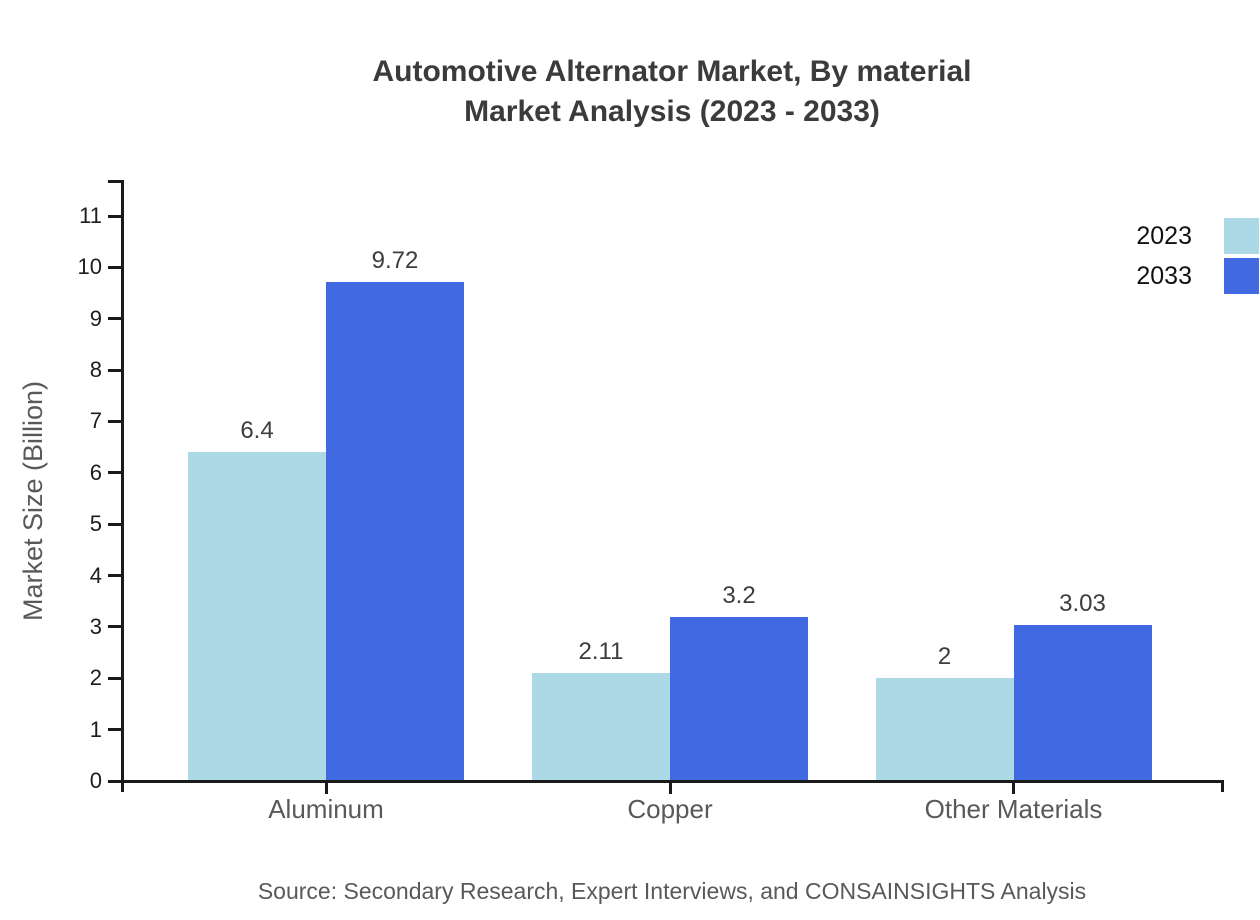  Describe the element at coordinates (670, 809) in the screenshot. I see `category-label-copper: Copper` at that location.